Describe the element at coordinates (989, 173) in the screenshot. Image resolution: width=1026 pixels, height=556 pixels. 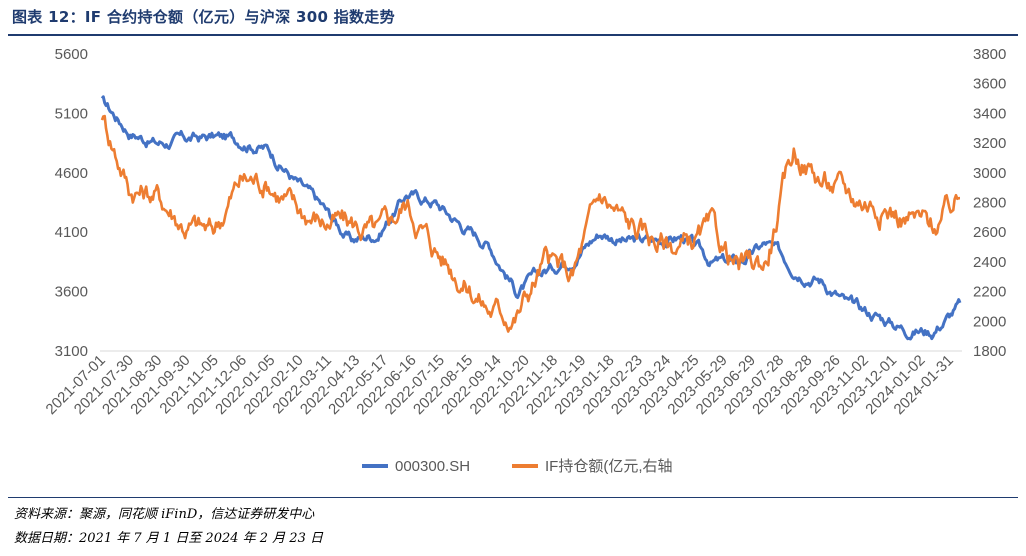
I see `y-right-tick-label: 3000` at that location.